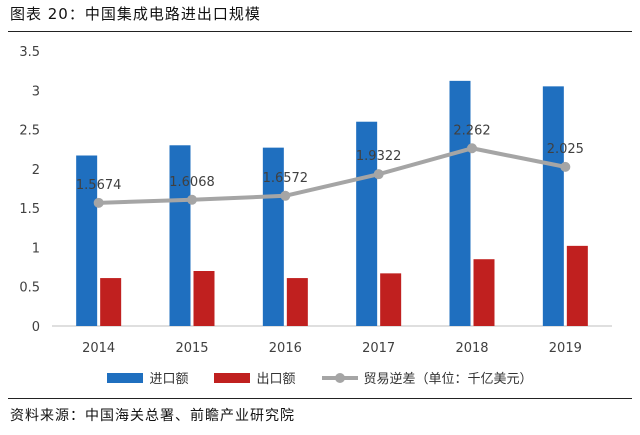 This screenshot has width=640, height=435. I want to click on bar-import-2014, so click(87, 240).